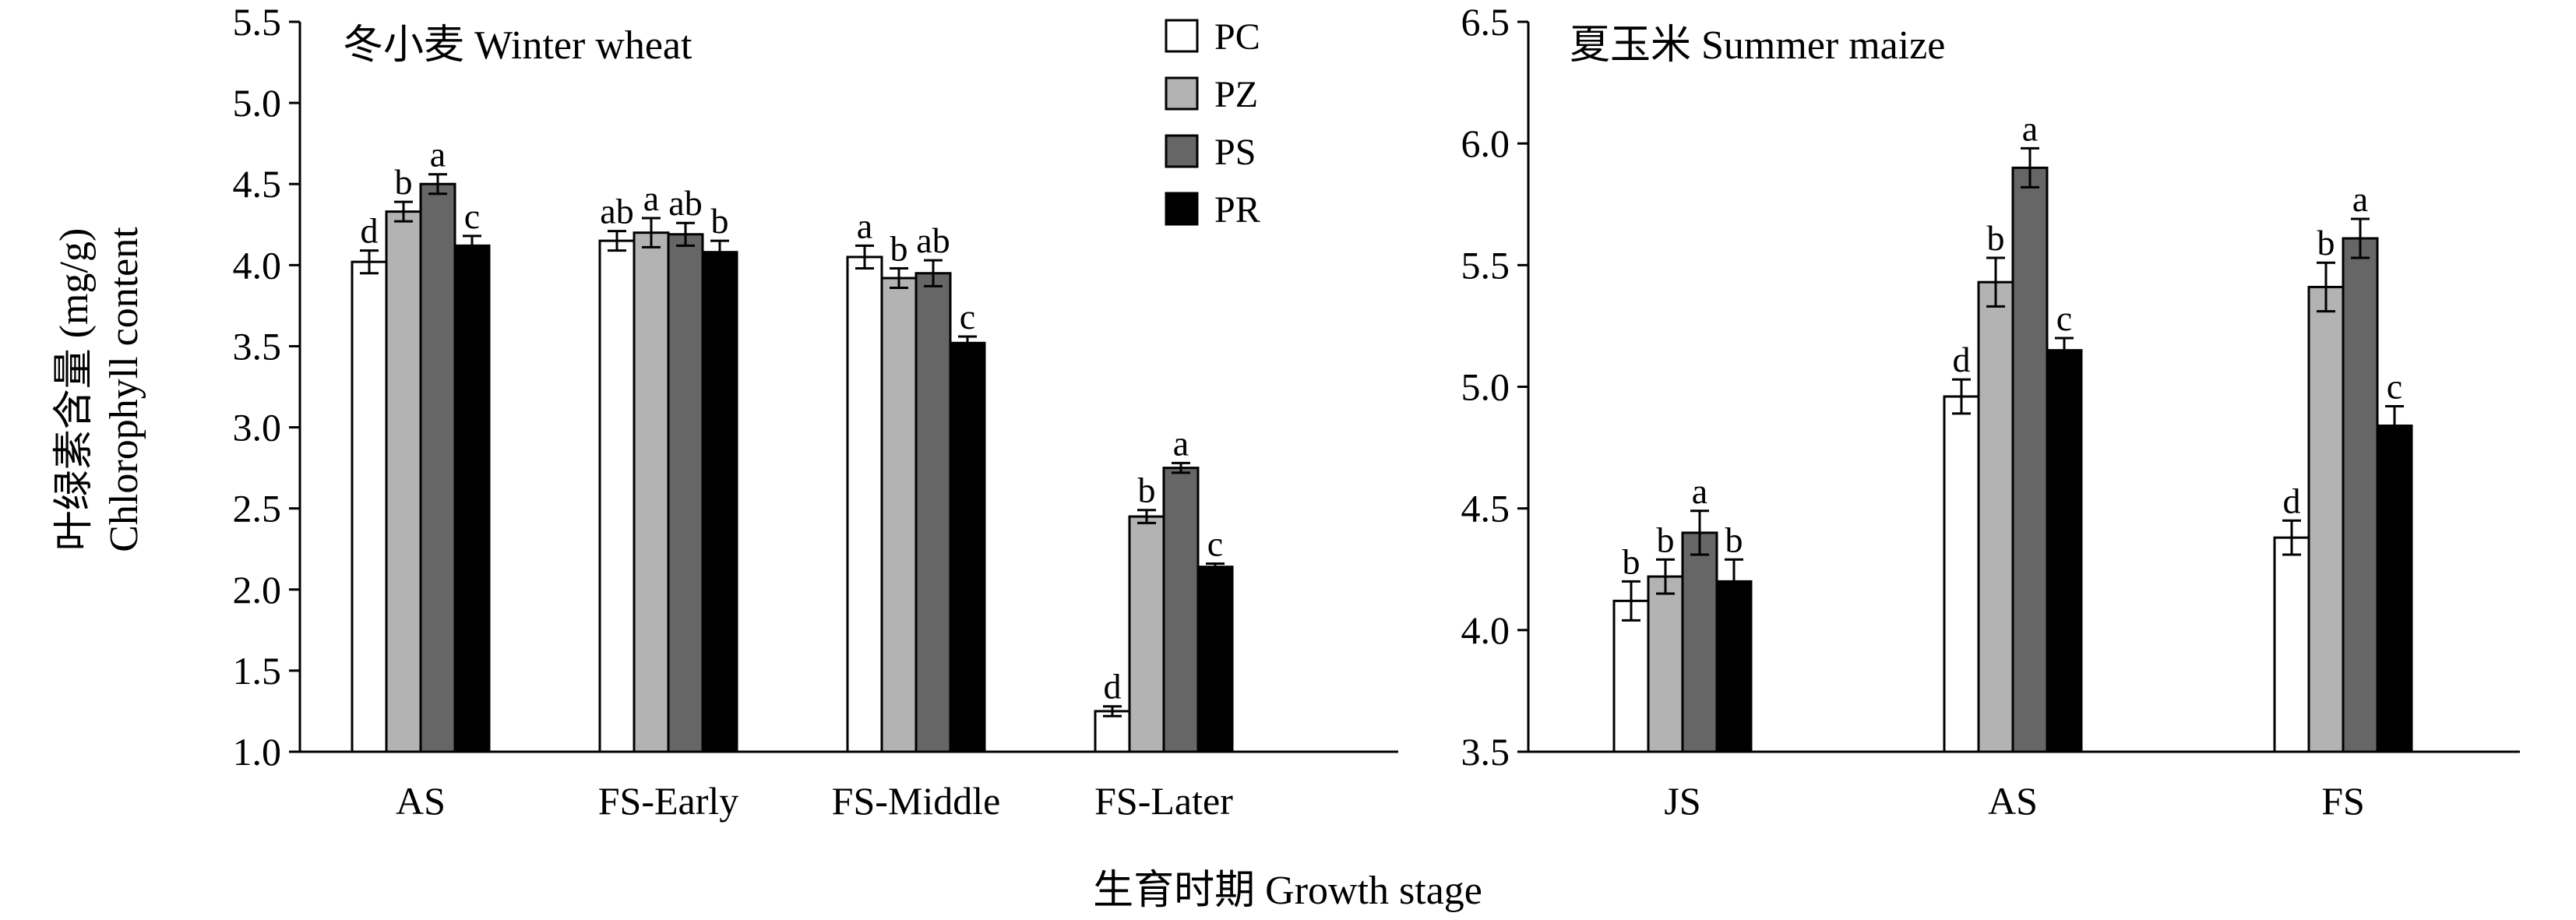 This screenshot has width=2576, height=920. What do you see at coordinates (1235, 152) in the screenshot?
I see `legend-label-ps: PS` at bounding box center [1235, 152].